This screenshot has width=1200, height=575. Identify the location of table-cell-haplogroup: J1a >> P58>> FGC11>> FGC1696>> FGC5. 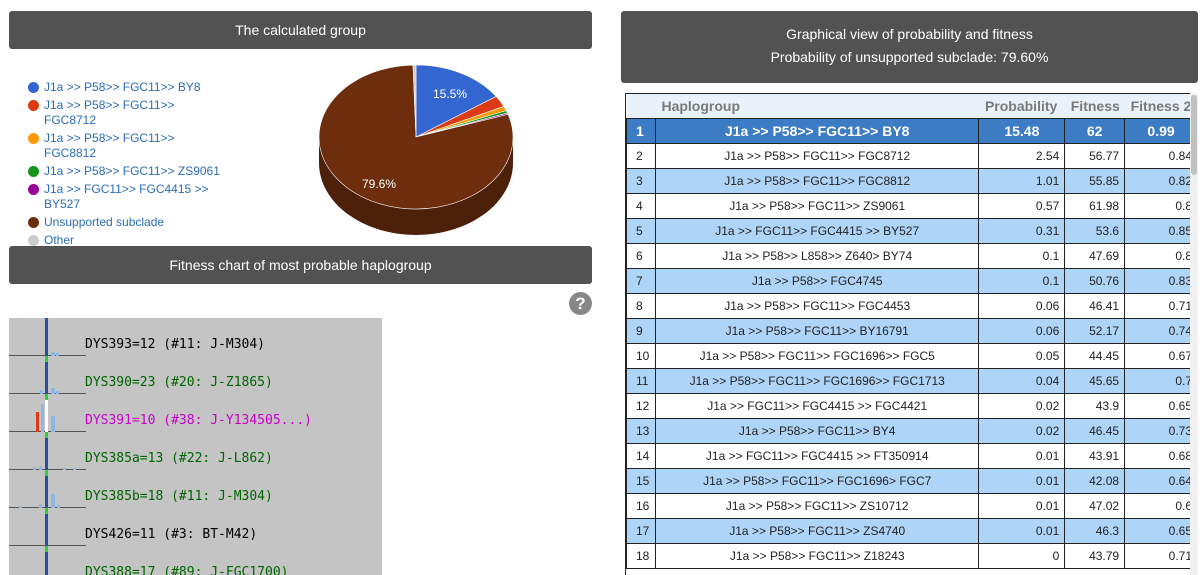
(817, 355).